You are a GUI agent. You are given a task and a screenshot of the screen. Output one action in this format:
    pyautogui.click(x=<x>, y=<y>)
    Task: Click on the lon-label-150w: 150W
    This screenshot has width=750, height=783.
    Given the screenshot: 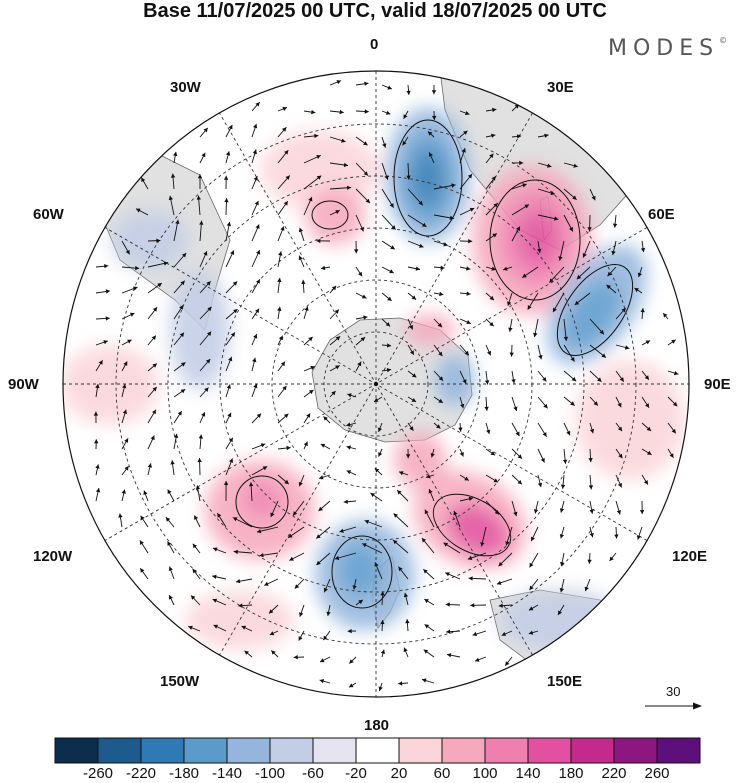 What is the action you would take?
    pyautogui.click(x=180, y=681)
    